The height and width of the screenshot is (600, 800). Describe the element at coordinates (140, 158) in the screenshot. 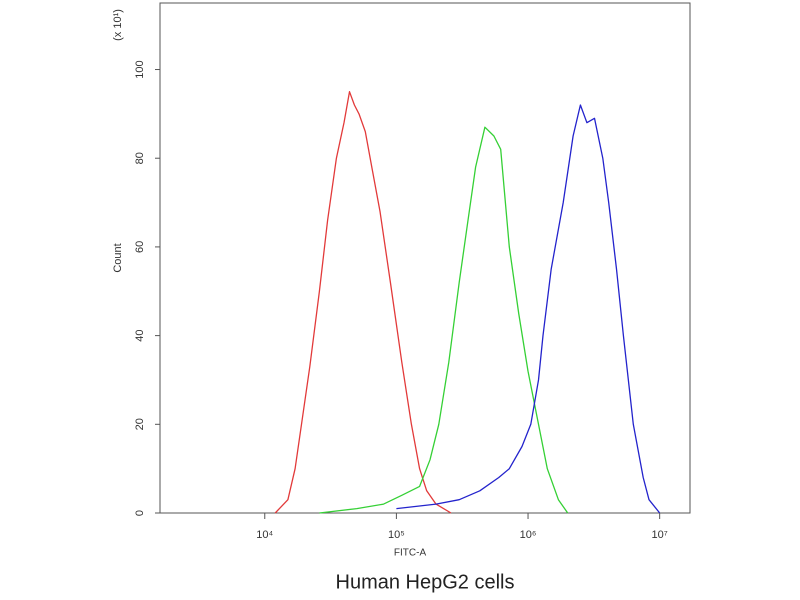

I see `y-tick-label: 80` at that location.